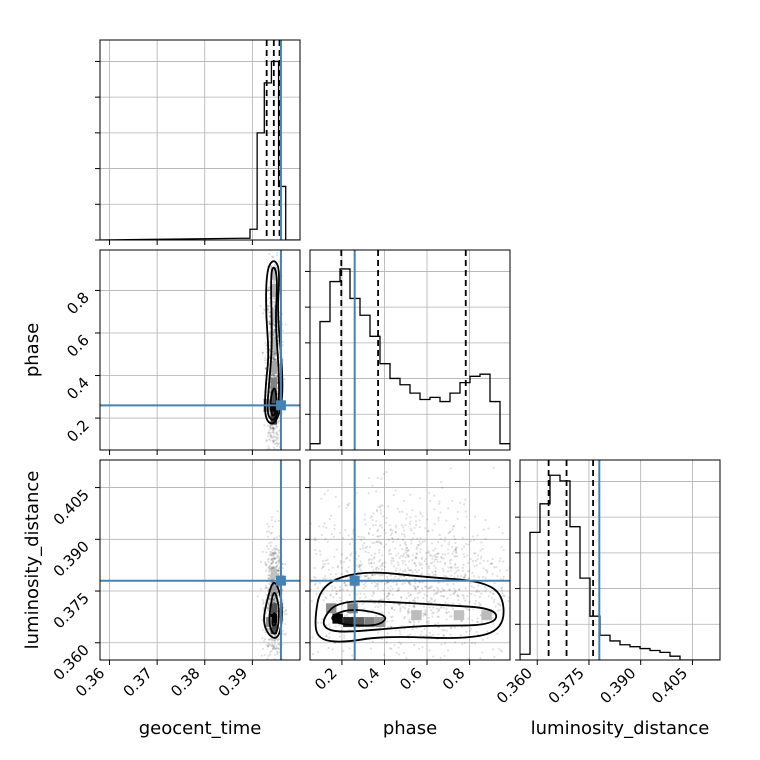 The image size is (760, 760). What do you see at coordinates (78, 304) in the screenshot?
I see `y-tick-label: 0.8` at bounding box center [78, 304].